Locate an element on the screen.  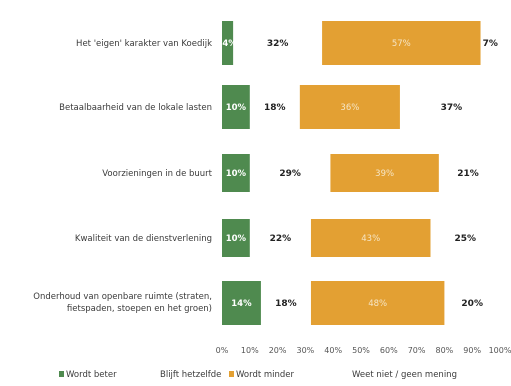
category-label: Voorzieningen in de buurt is located at coordinates (157, 174).